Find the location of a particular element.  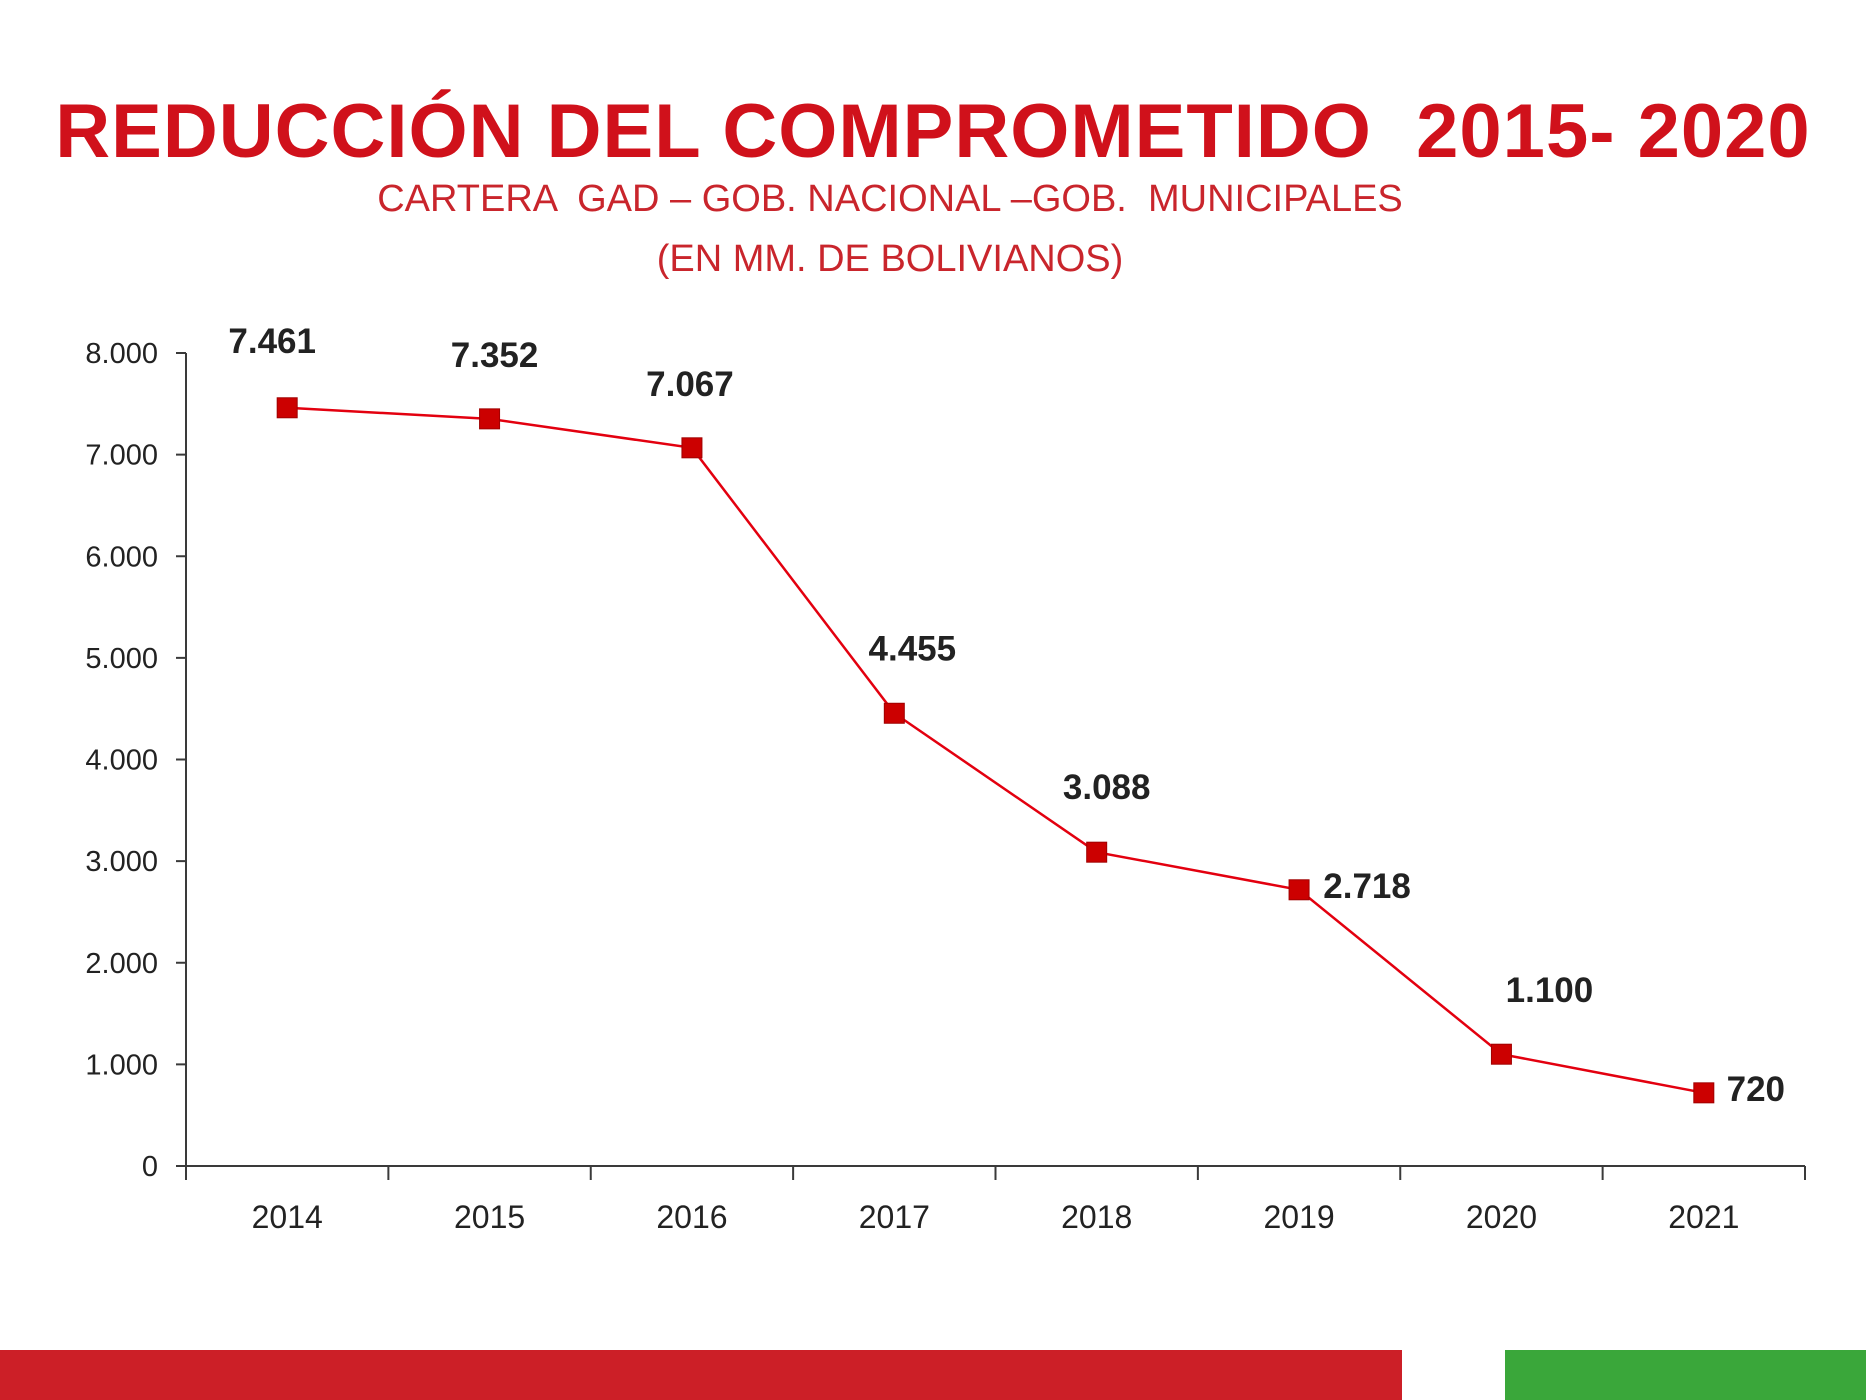

y-tick-label: 0 is located at coordinates (150, 1167).